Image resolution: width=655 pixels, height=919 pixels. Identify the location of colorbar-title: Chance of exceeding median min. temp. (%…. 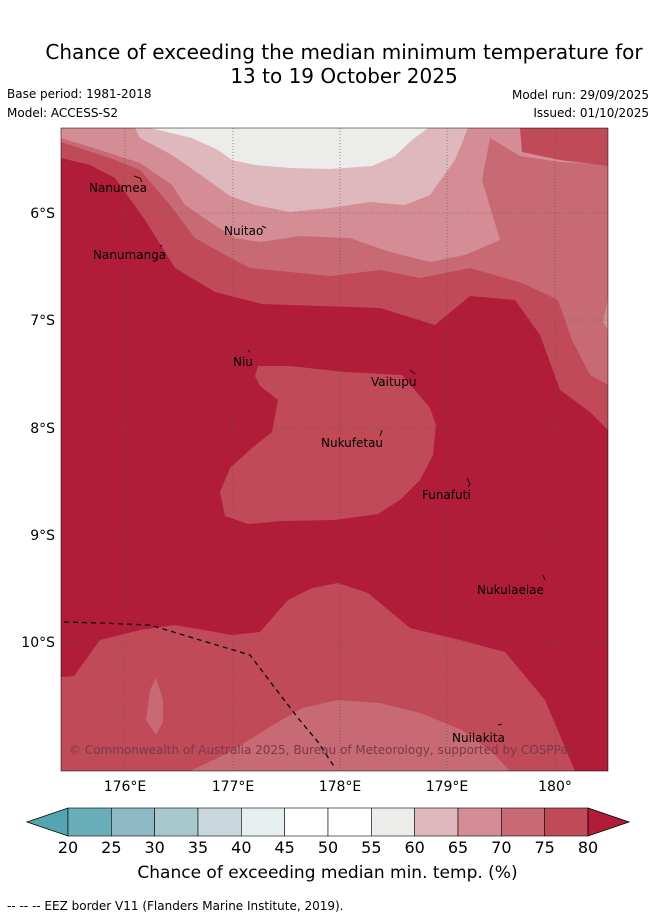
(327, 873).